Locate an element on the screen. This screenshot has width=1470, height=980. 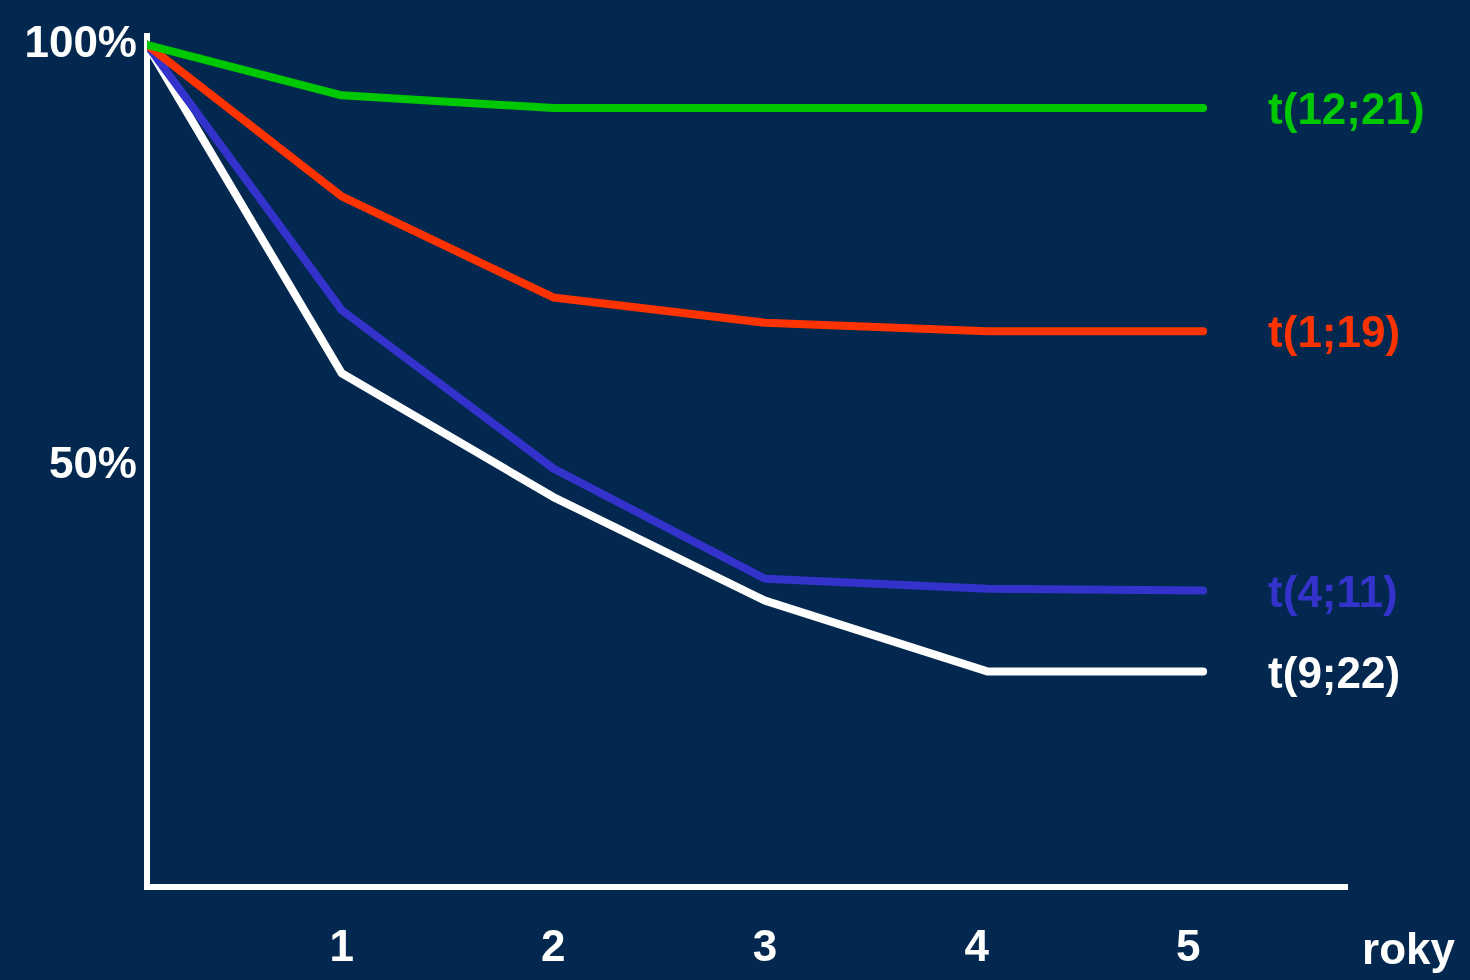
x-tick-label: 3 is located at coordinates (765, 945).